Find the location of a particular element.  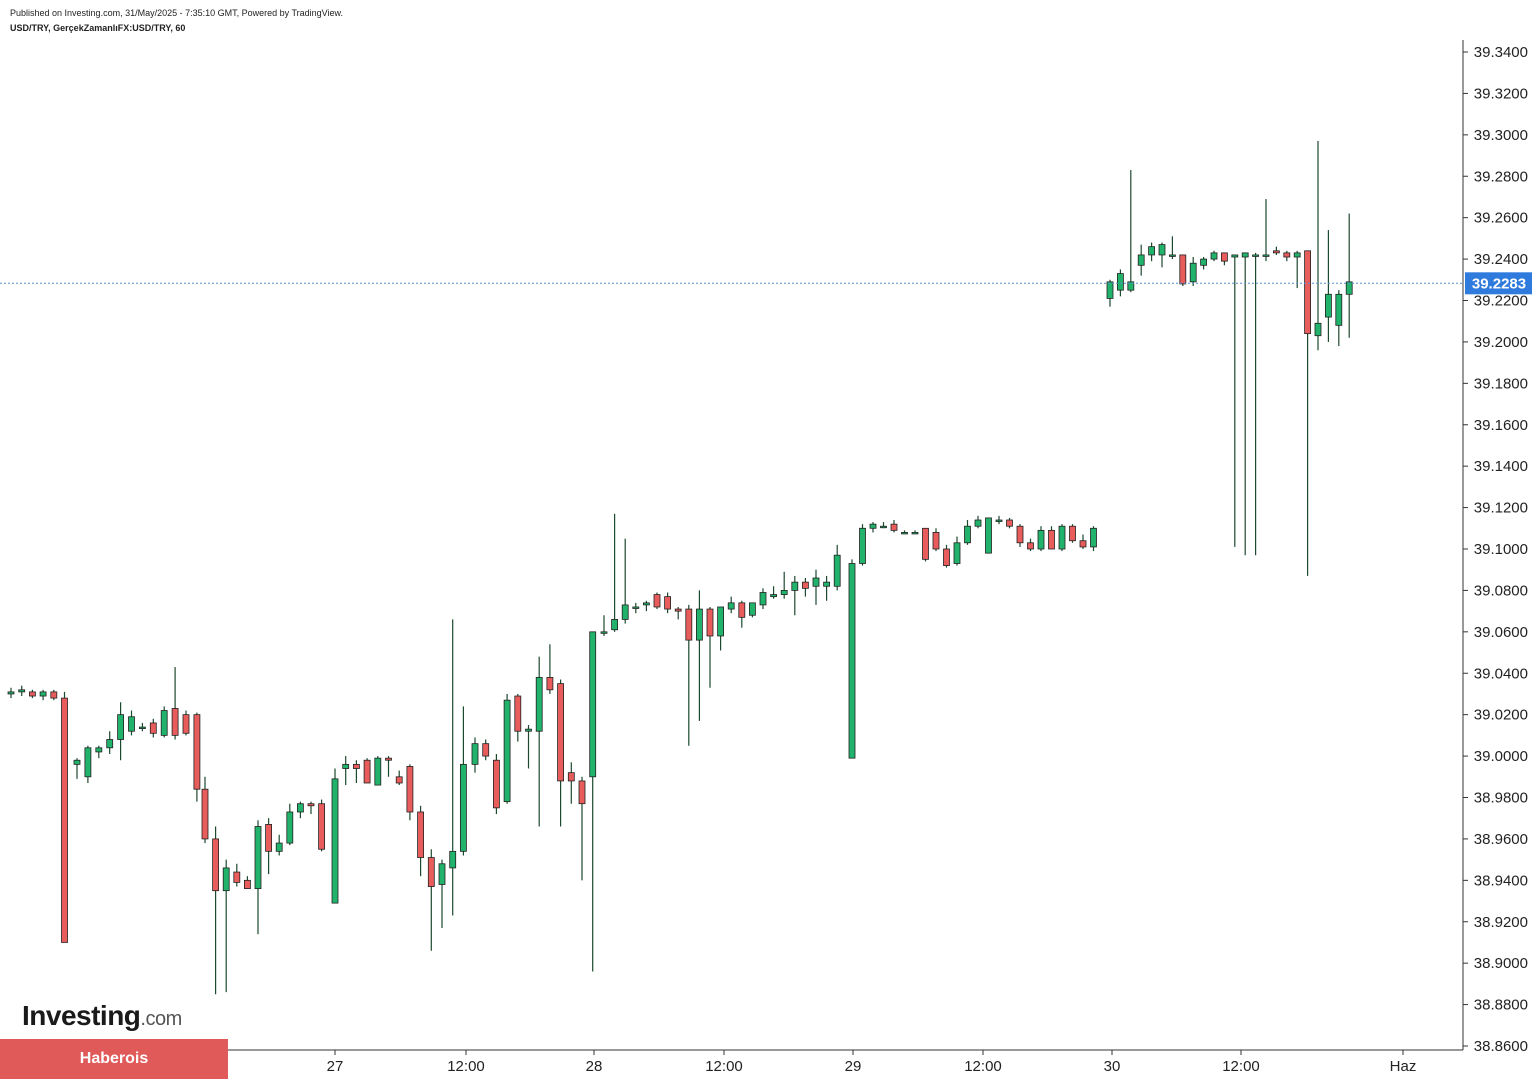

y-tick-label: 38.8800 is located at coordinates (1501, 1005).